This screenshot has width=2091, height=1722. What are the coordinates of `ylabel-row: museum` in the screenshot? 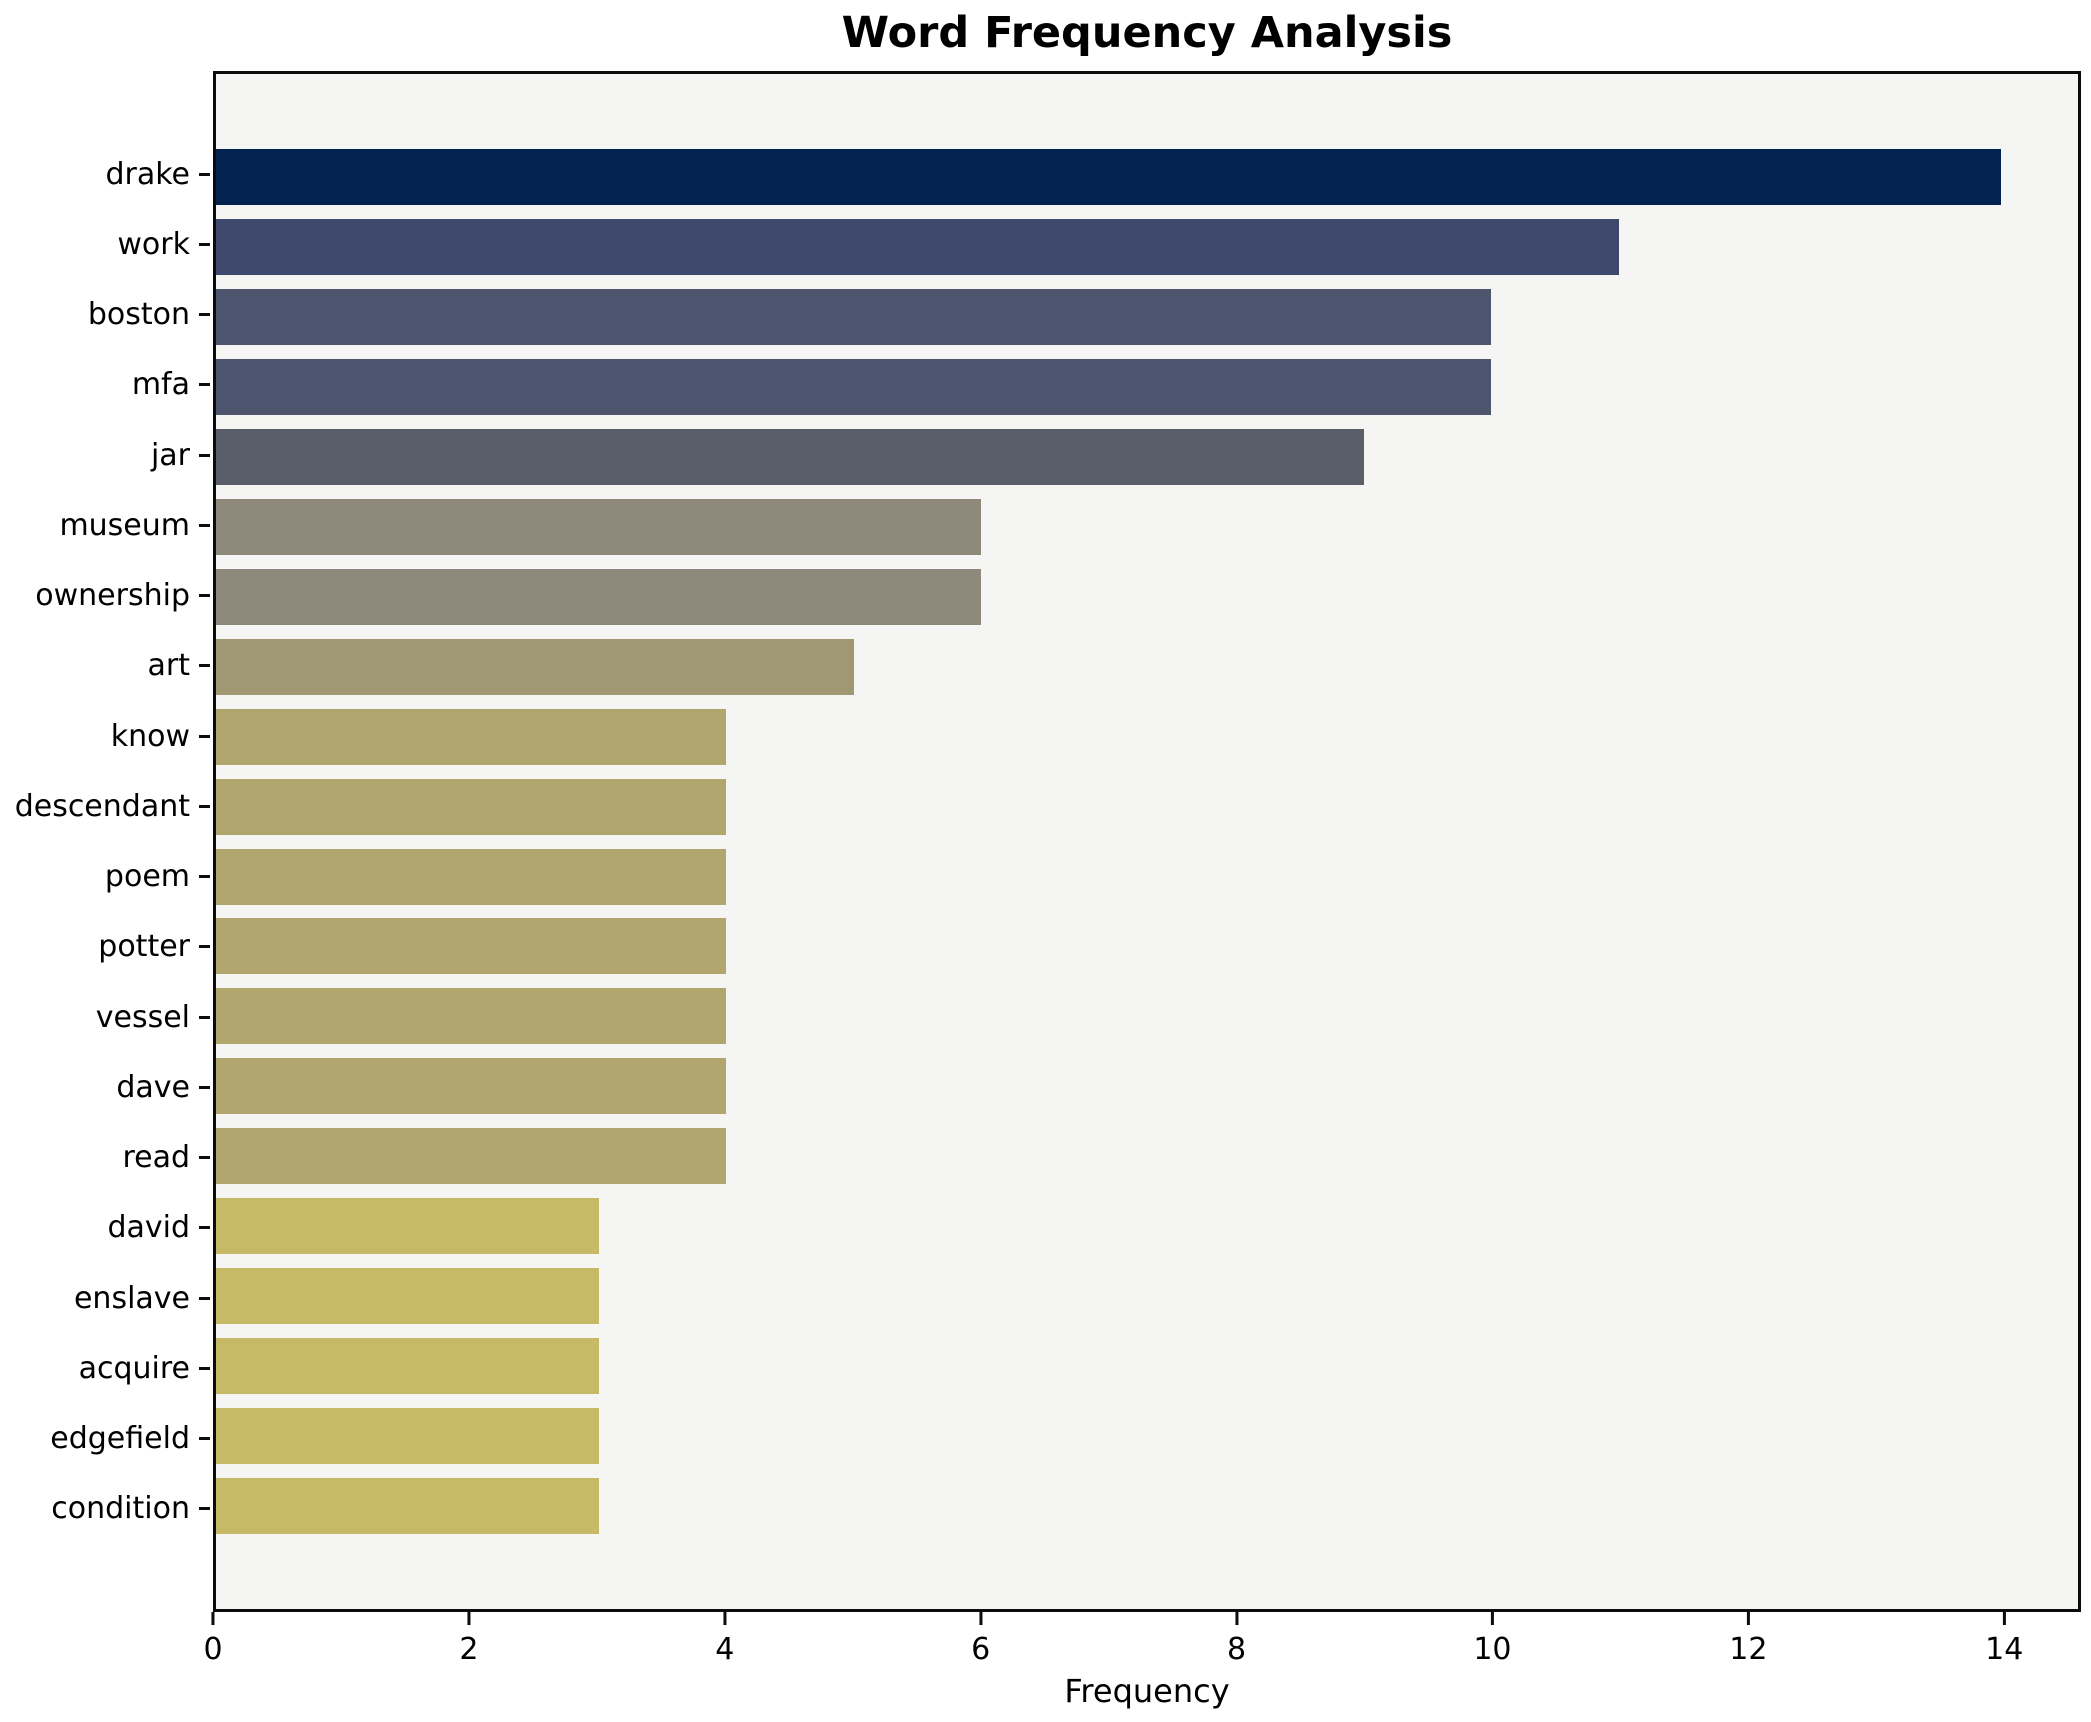 It's located at (105, 525).